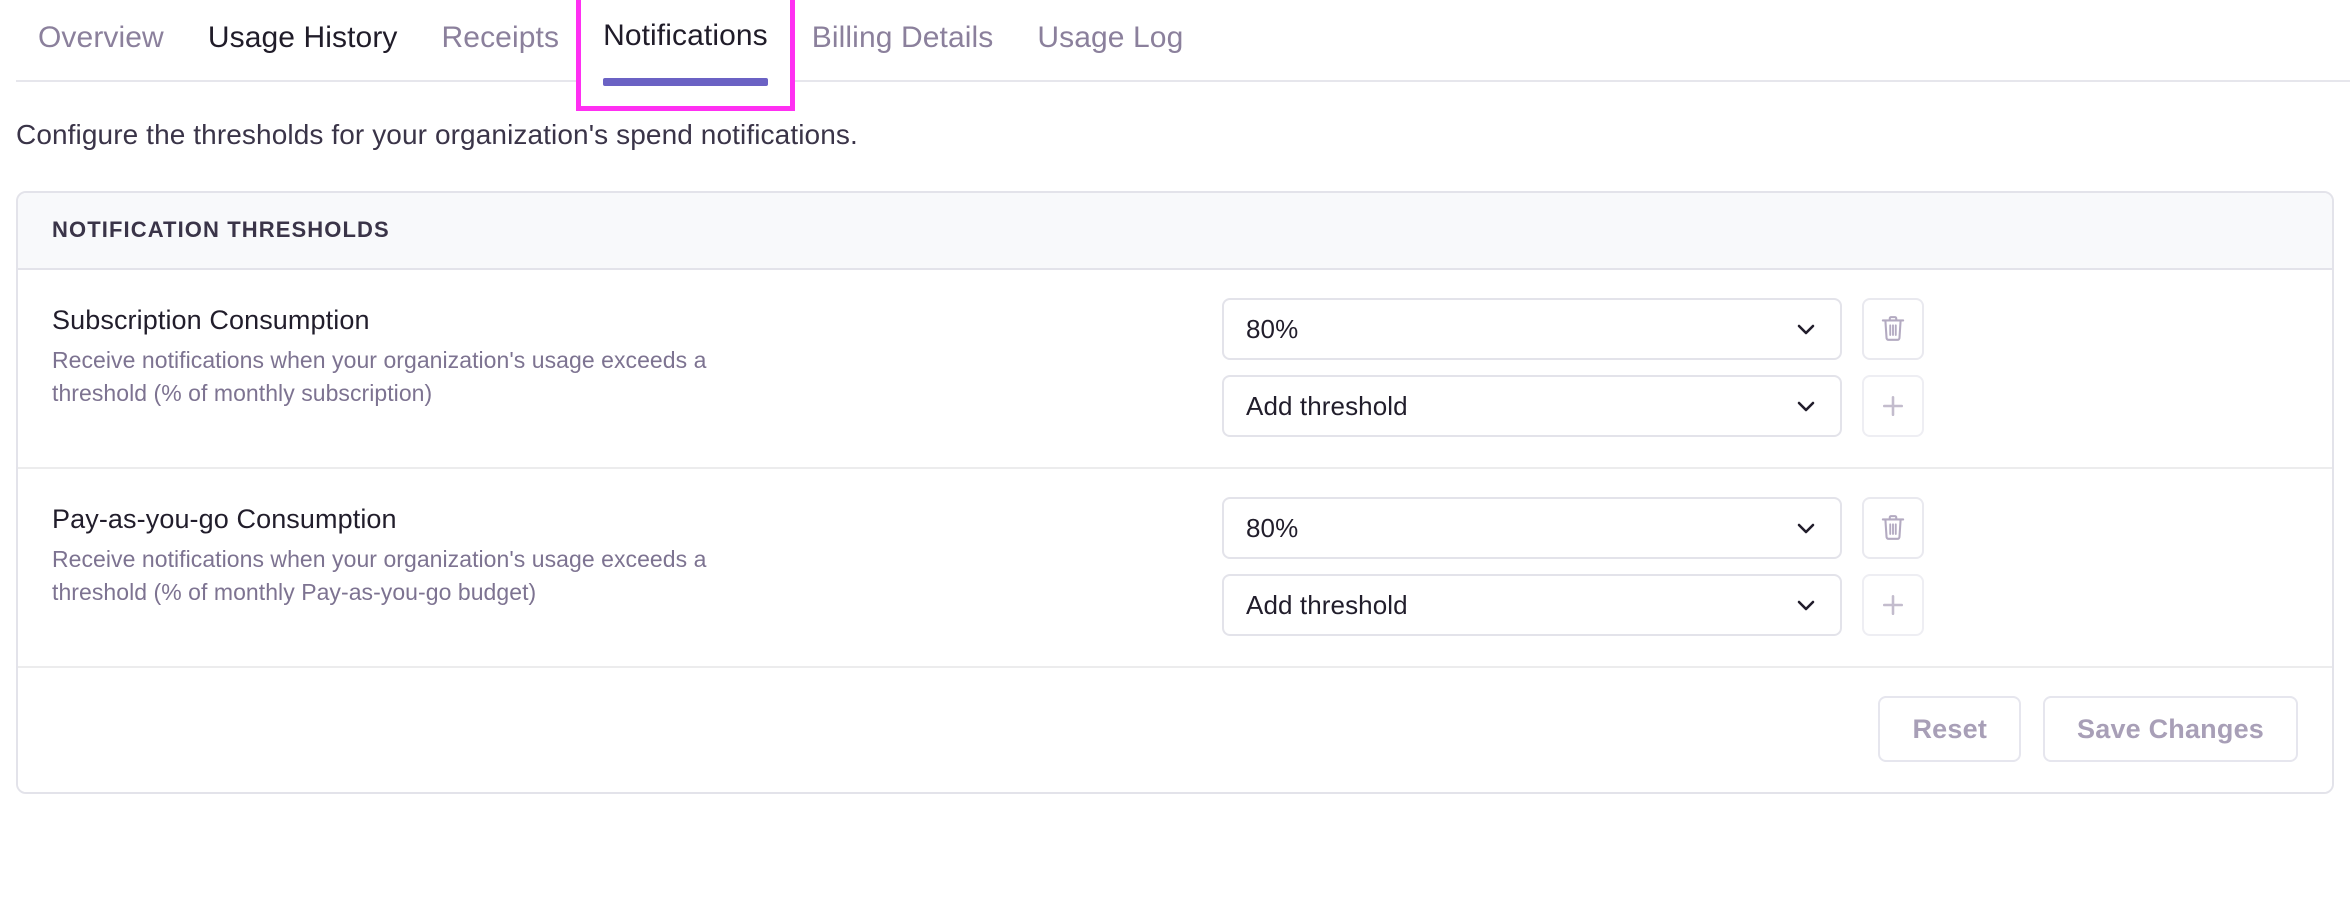 The height and width of the screenshot is (912, 2350). What do you see at coordinates (1532, 528) in the screenshot?
I see `threshold-select-payg: 80%` at bounding box center [1532, 528].